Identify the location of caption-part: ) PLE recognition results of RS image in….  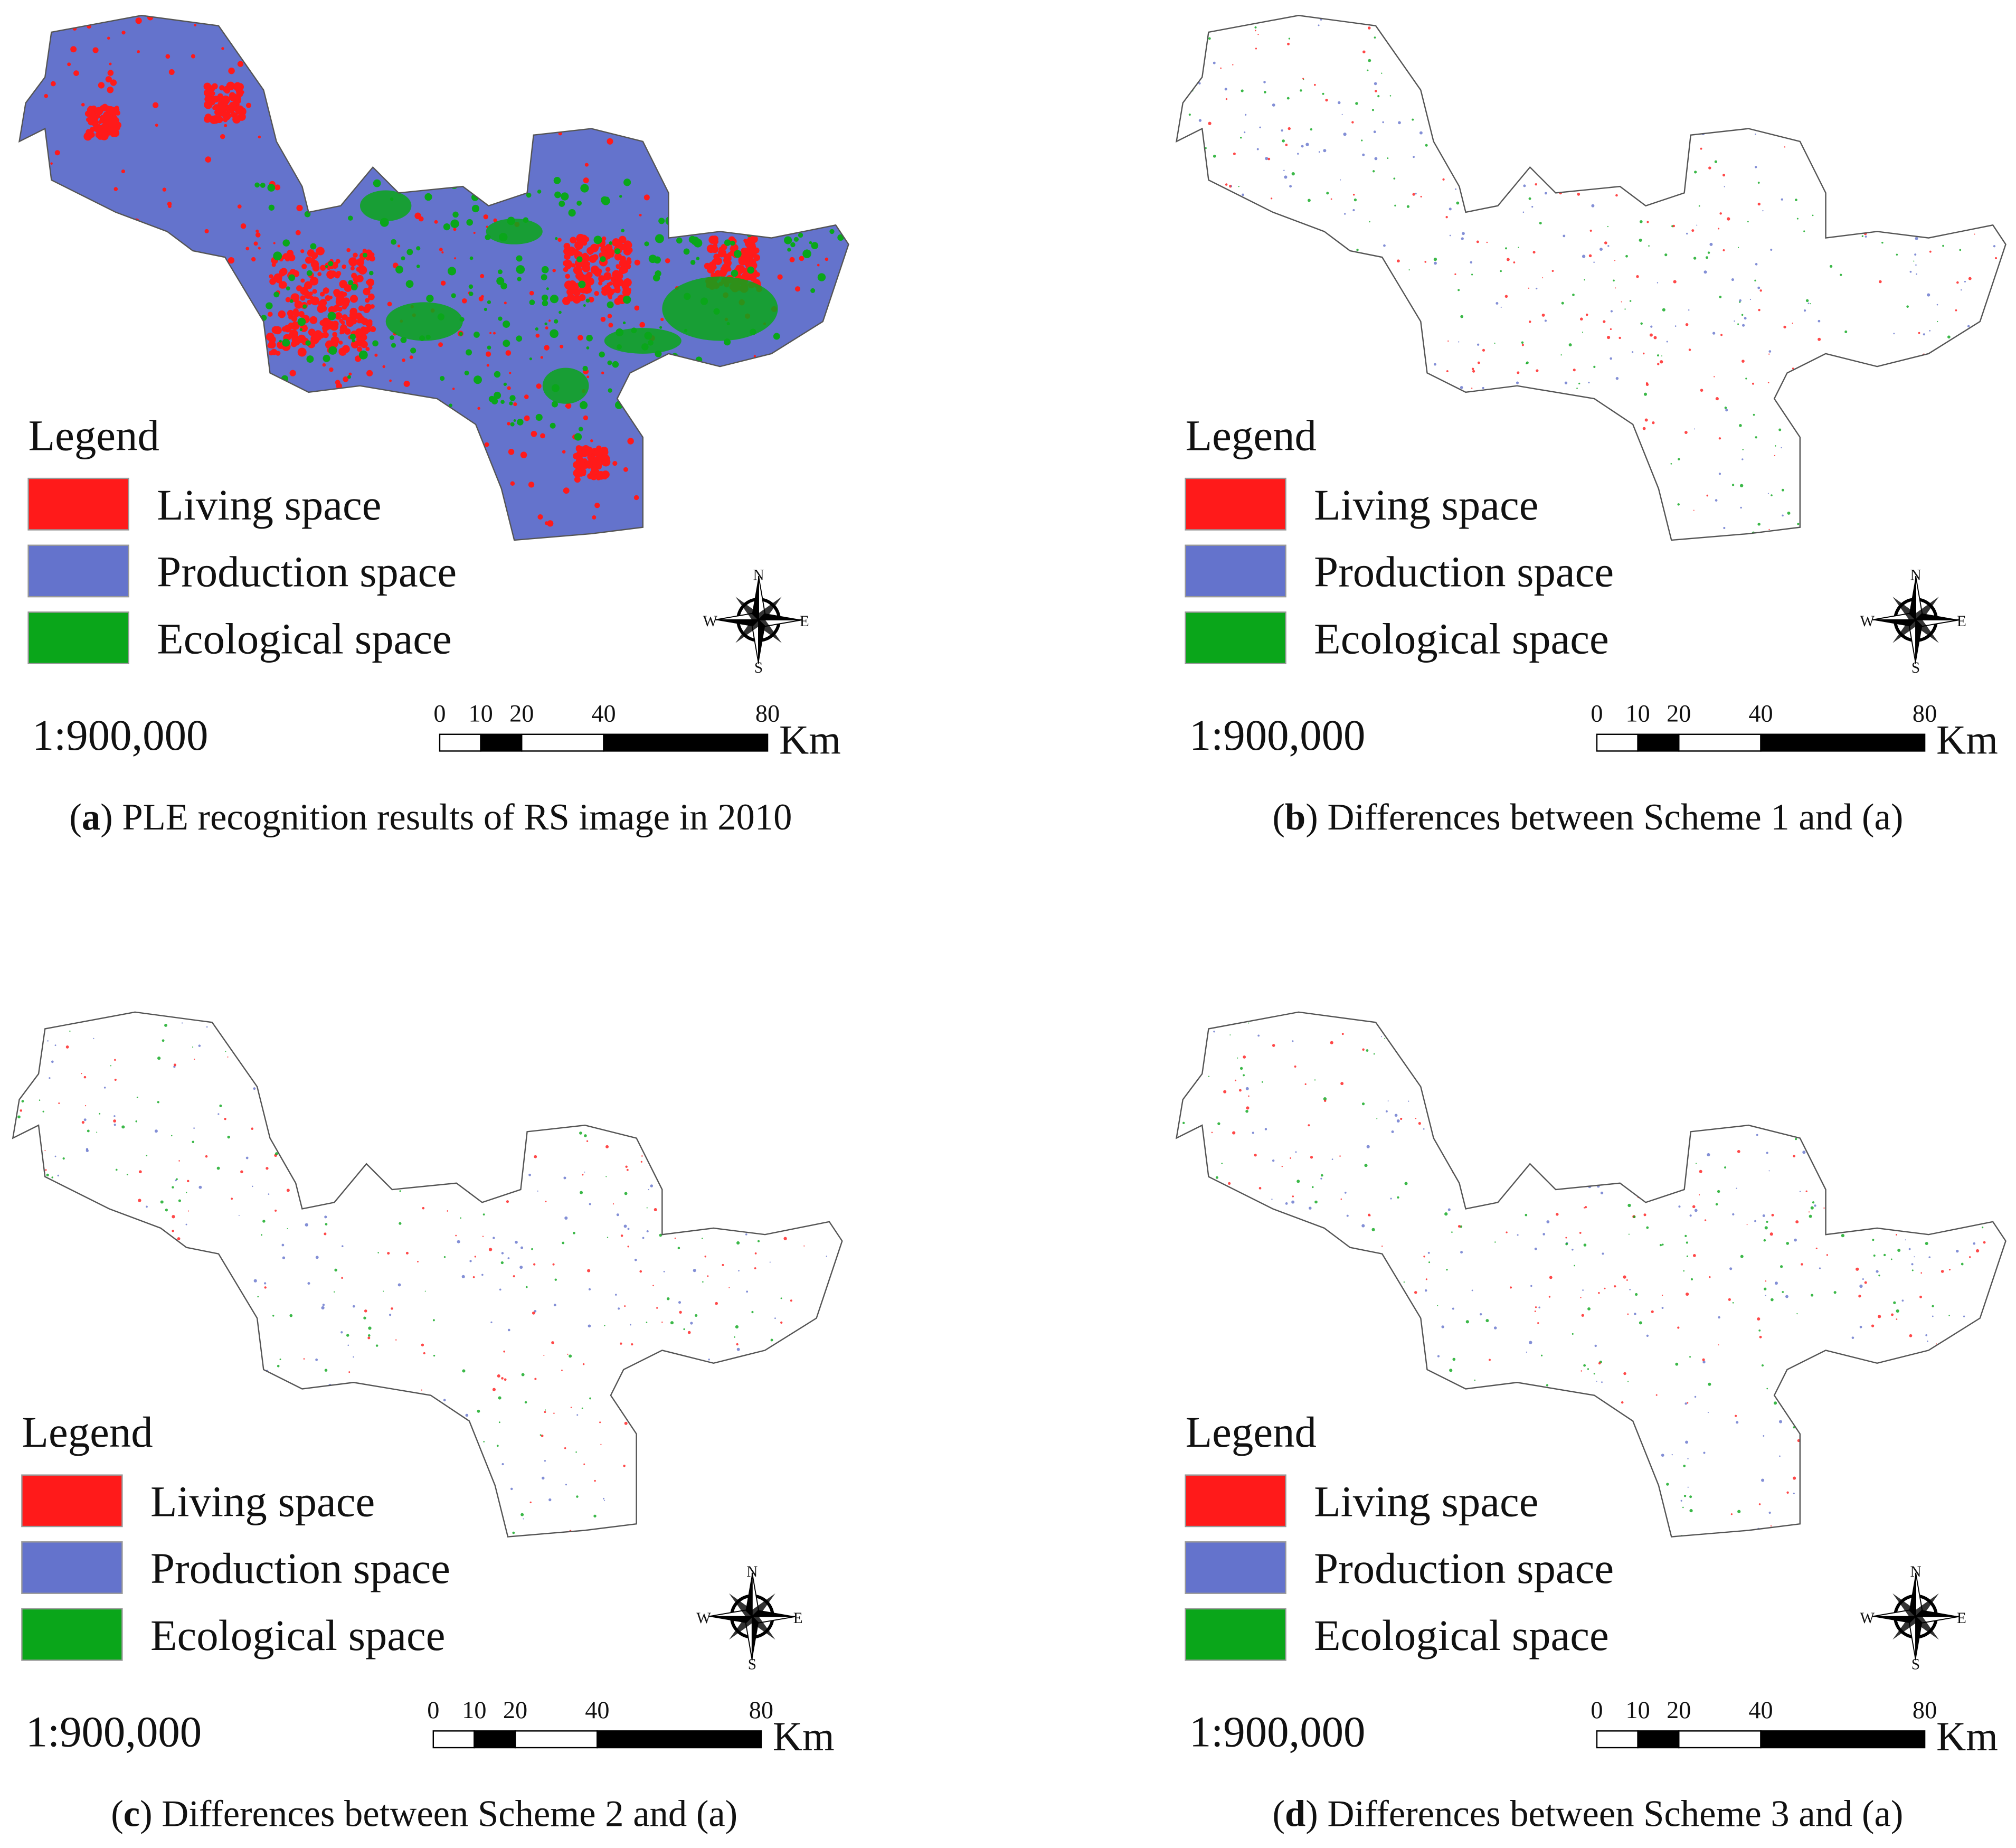
(446, 818).